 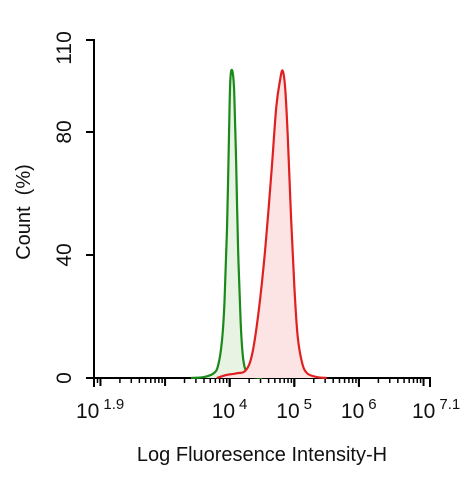 I want to click on x-minor-ticks, so click(x=259, y=382).